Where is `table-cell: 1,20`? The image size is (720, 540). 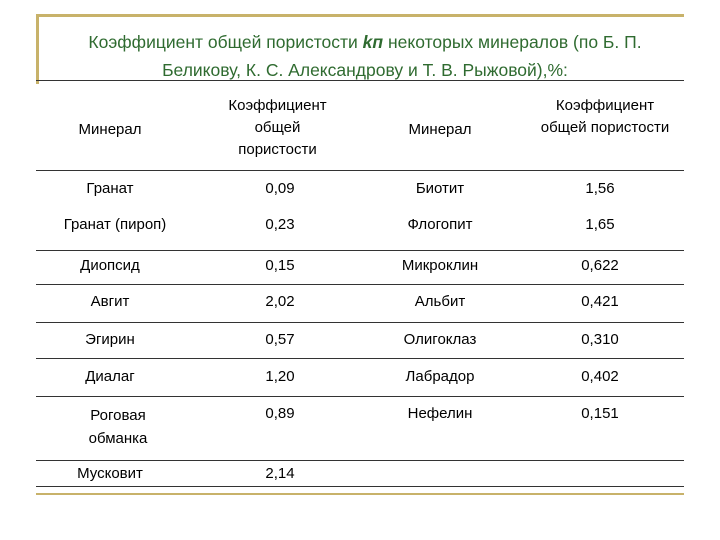
table-cell: 1,20 is located at coordinates (280, 376).